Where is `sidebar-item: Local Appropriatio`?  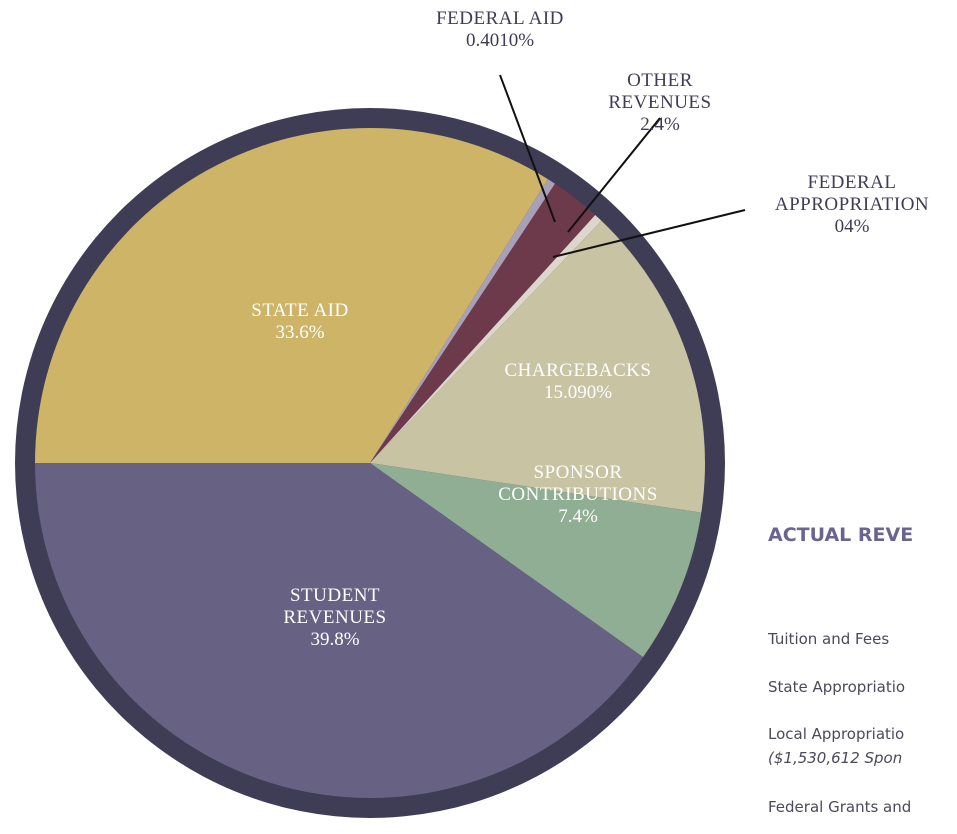
sidebar-item: Local Appropriatio is located at coordinates (836, 734).